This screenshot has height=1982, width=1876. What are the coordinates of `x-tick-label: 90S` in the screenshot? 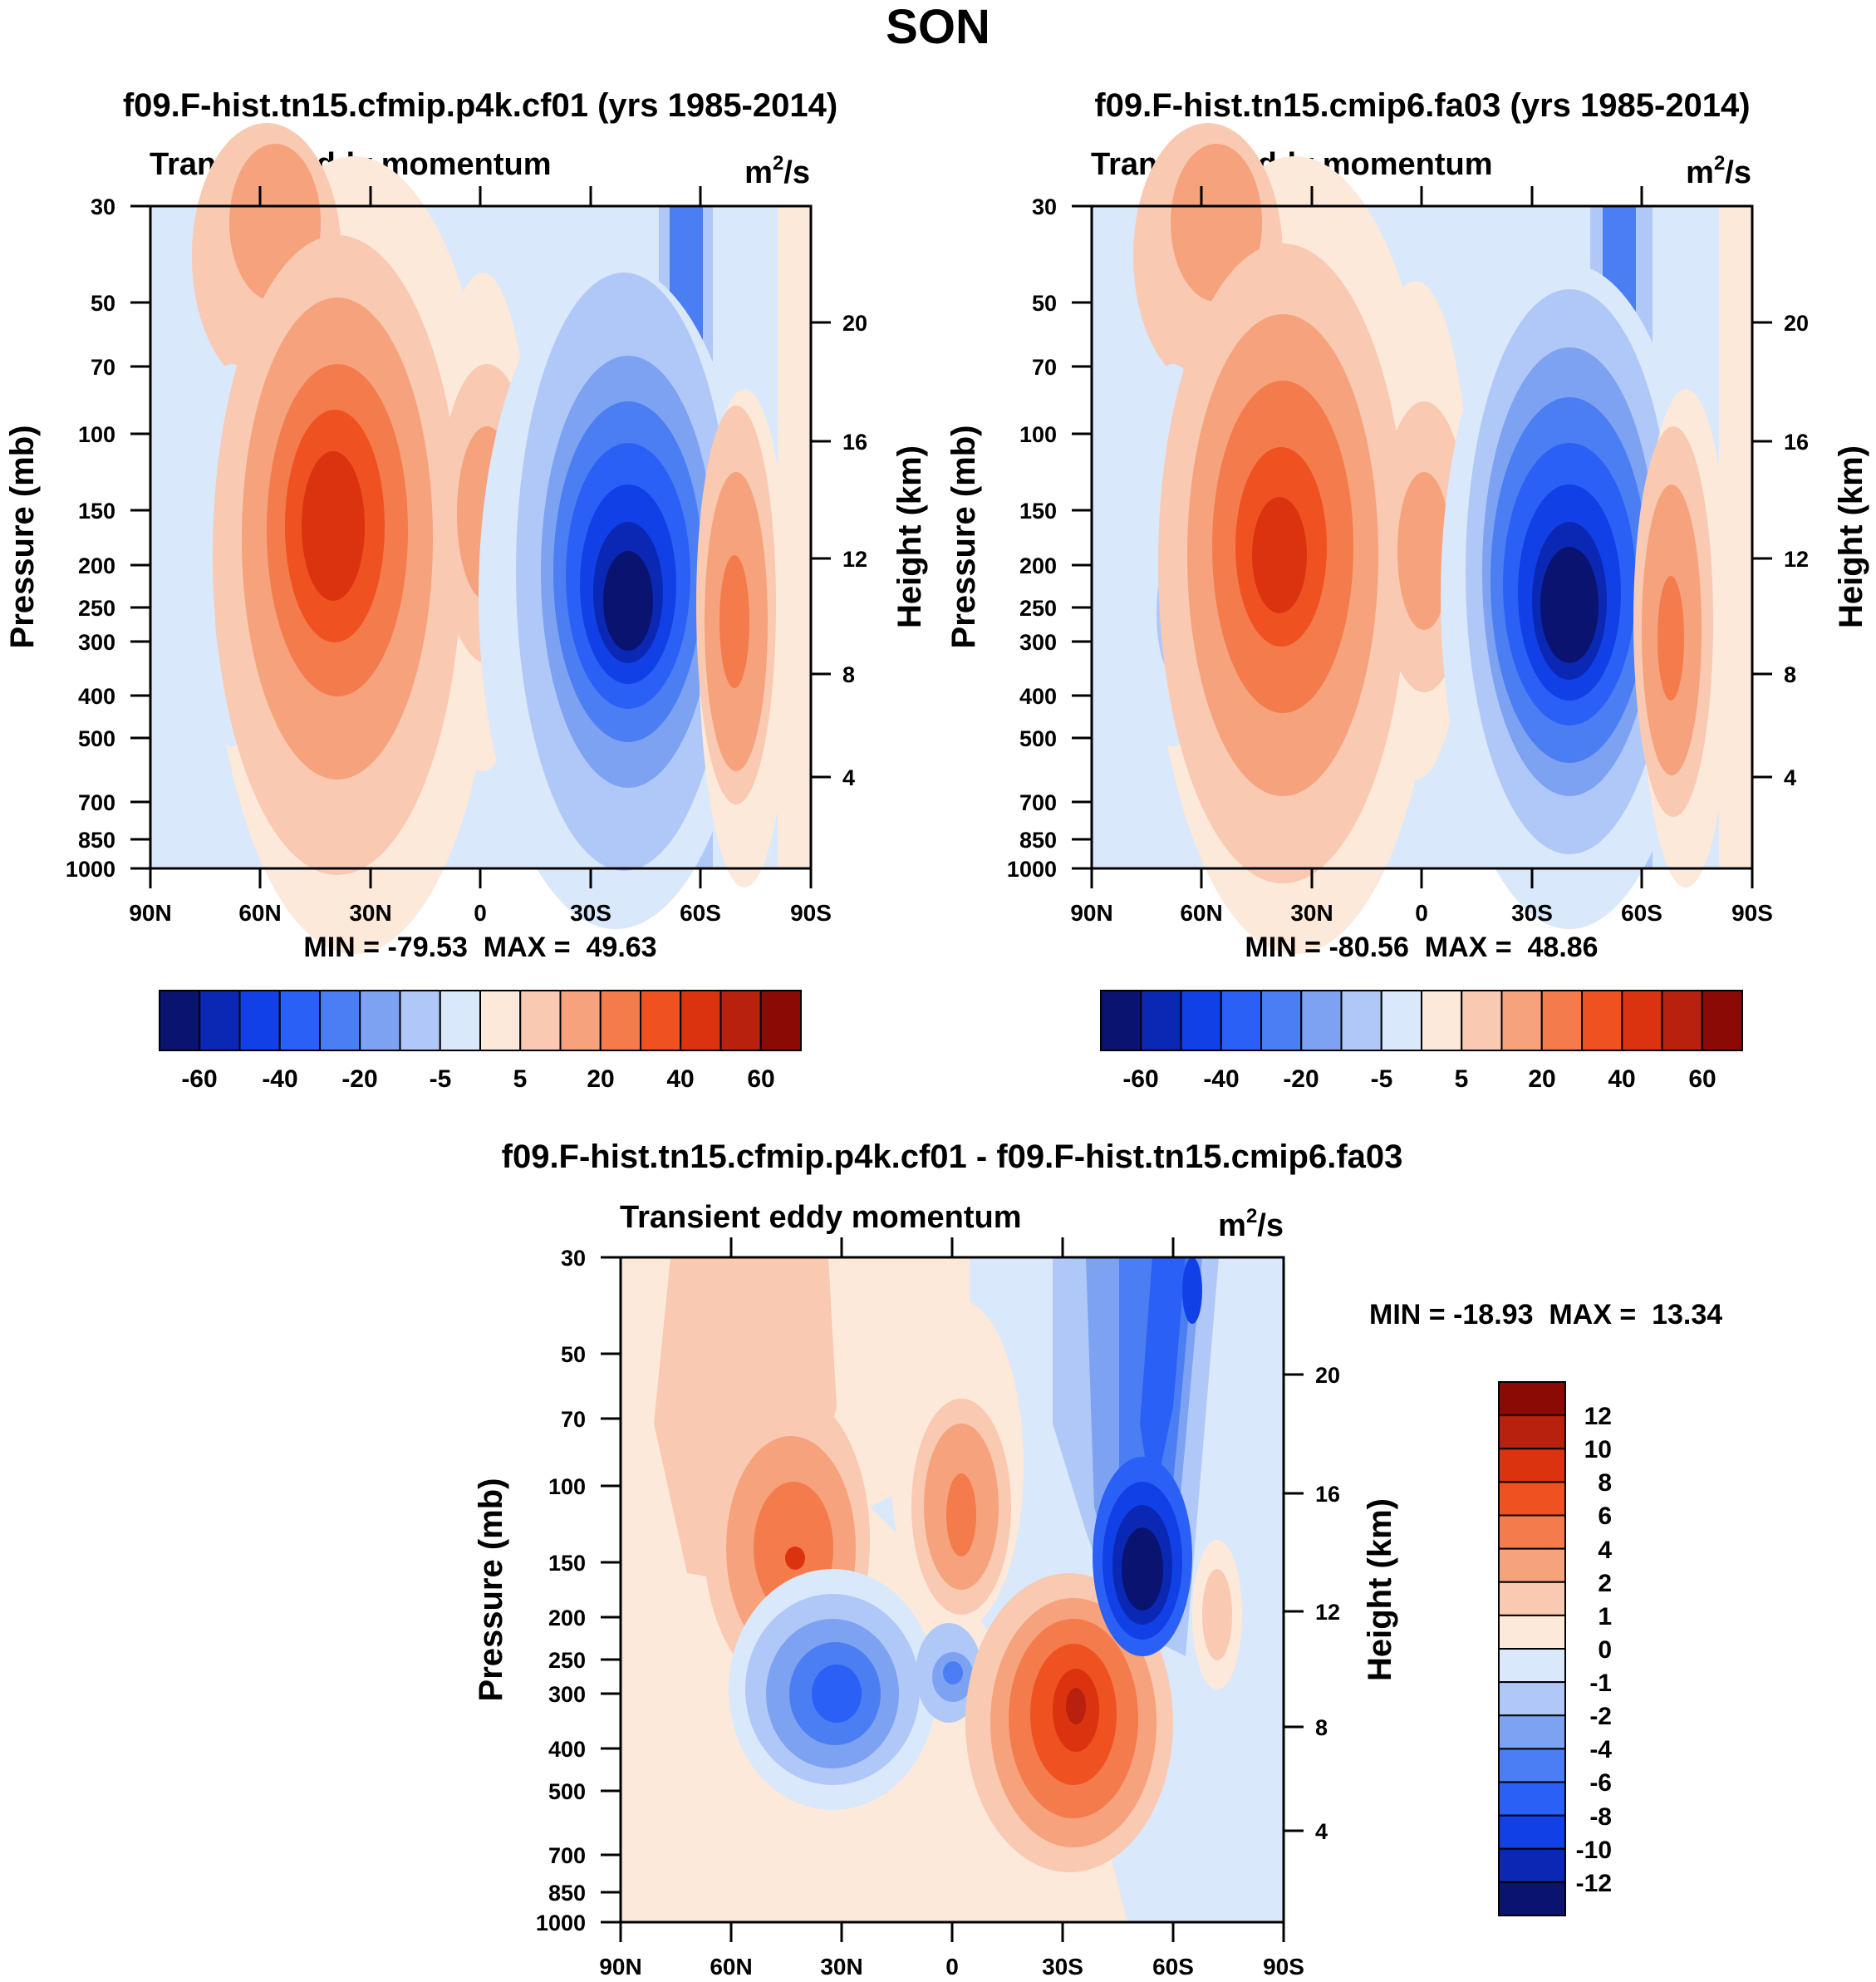 It's located at (811, 913).